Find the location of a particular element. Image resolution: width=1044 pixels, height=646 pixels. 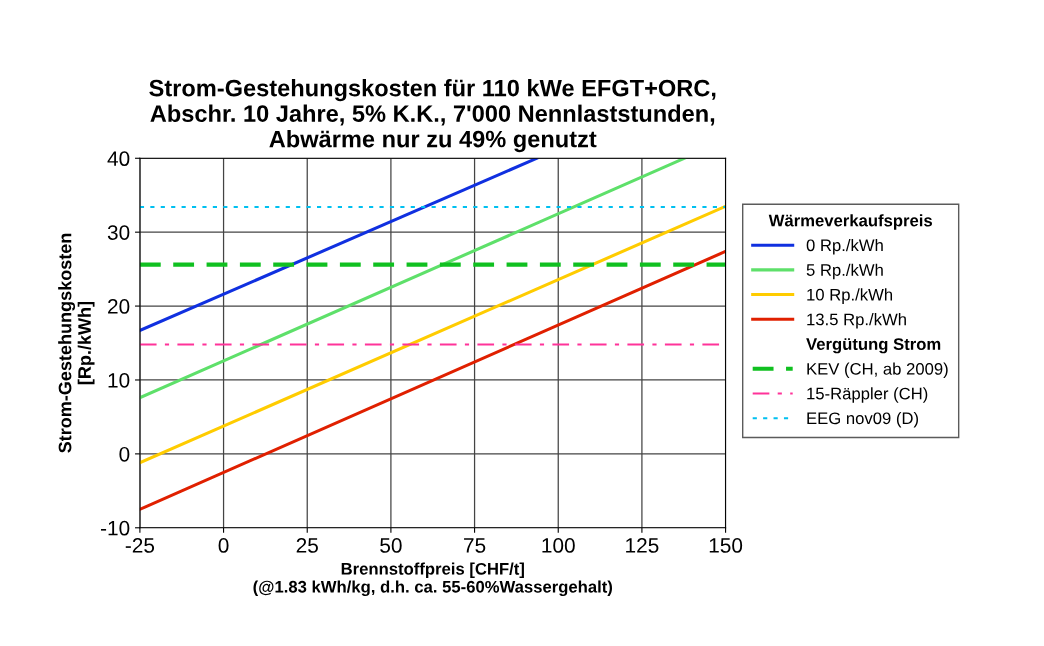

text: Vergütung Strom is located at coordinates (873, 346).